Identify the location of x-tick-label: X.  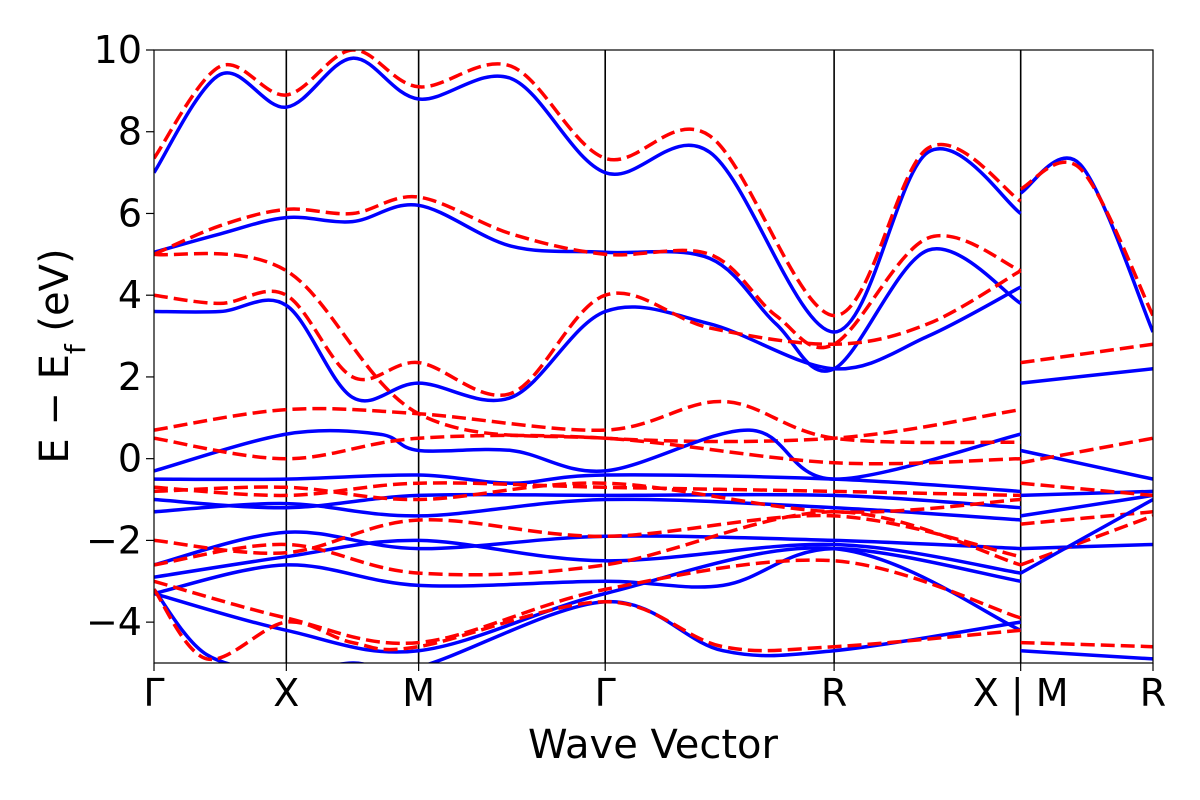
(286, 693).